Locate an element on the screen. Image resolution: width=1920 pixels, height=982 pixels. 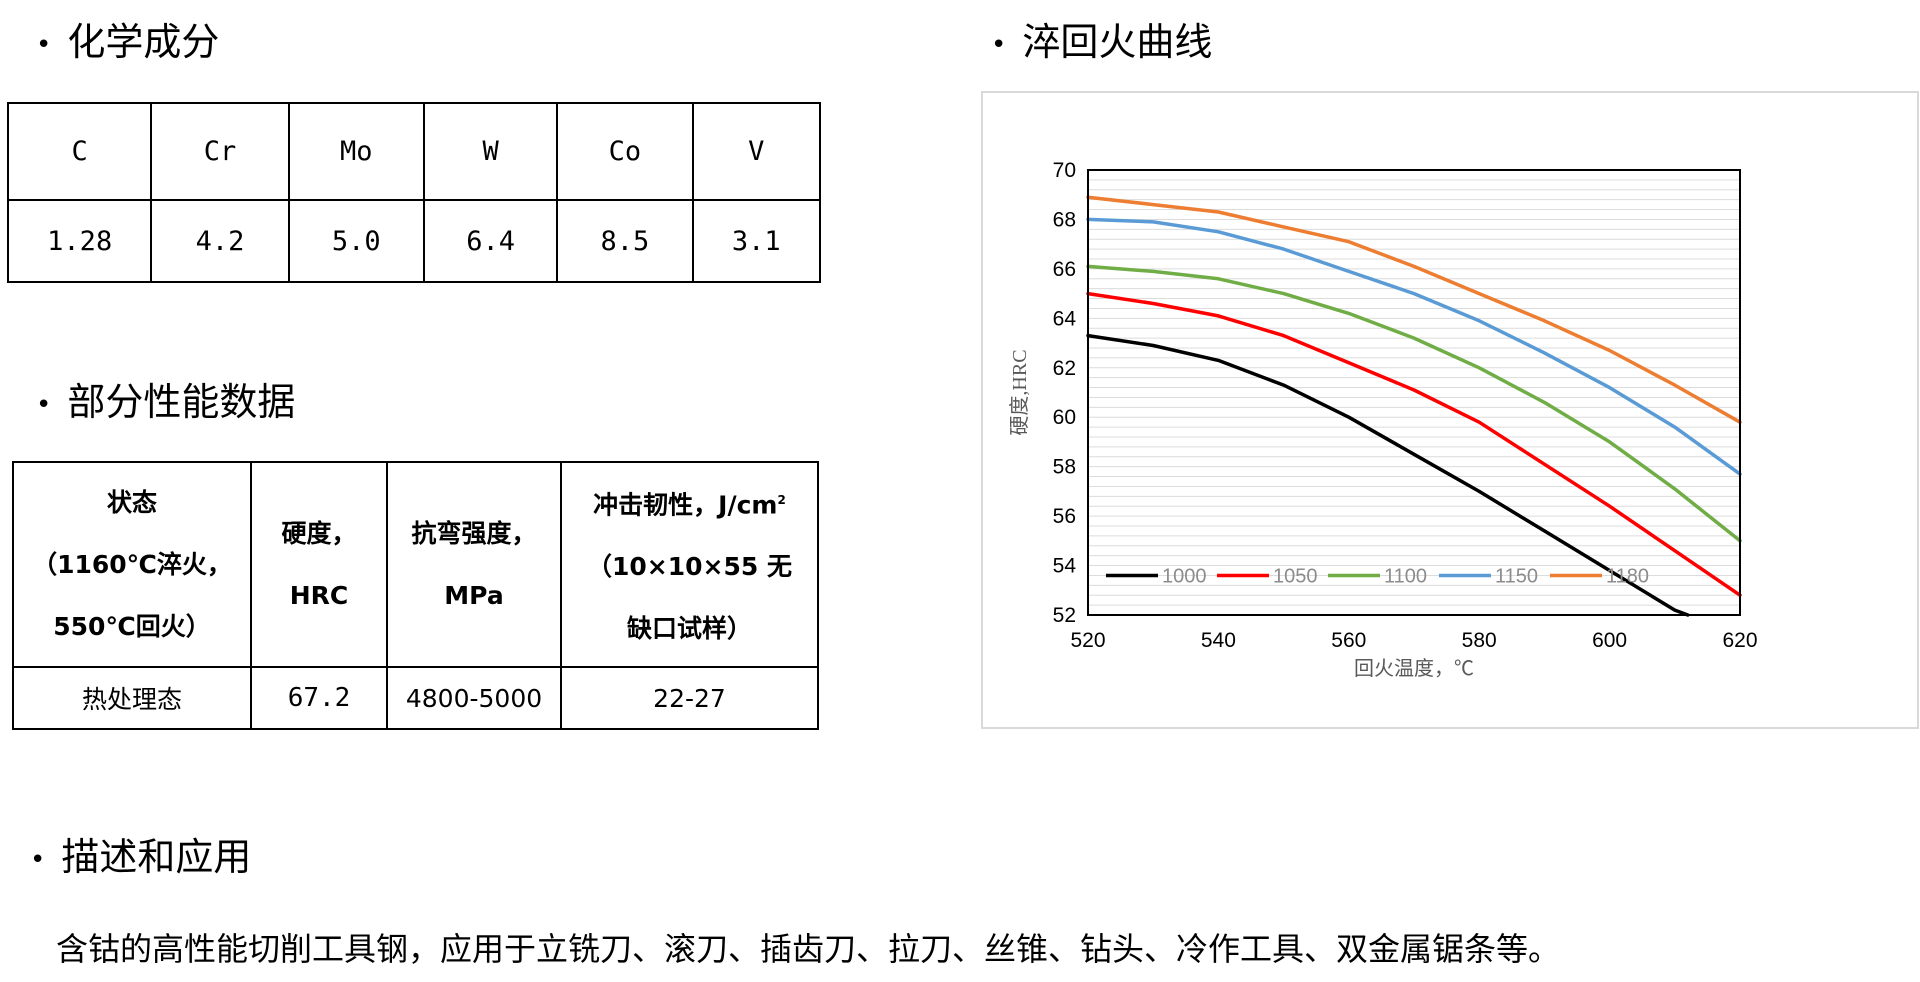
section-title-tempering: • 淬回火曲线 is located at coordinates (1101, 43).